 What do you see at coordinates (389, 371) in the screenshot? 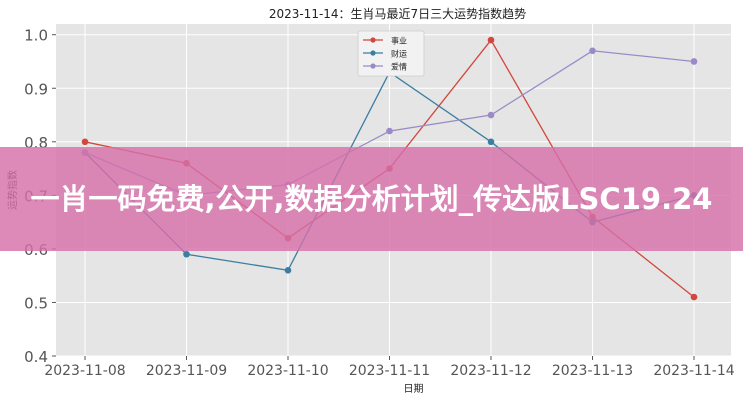
I see `x-tick-label: 2023-11-11` at bounding box center [389, 371].